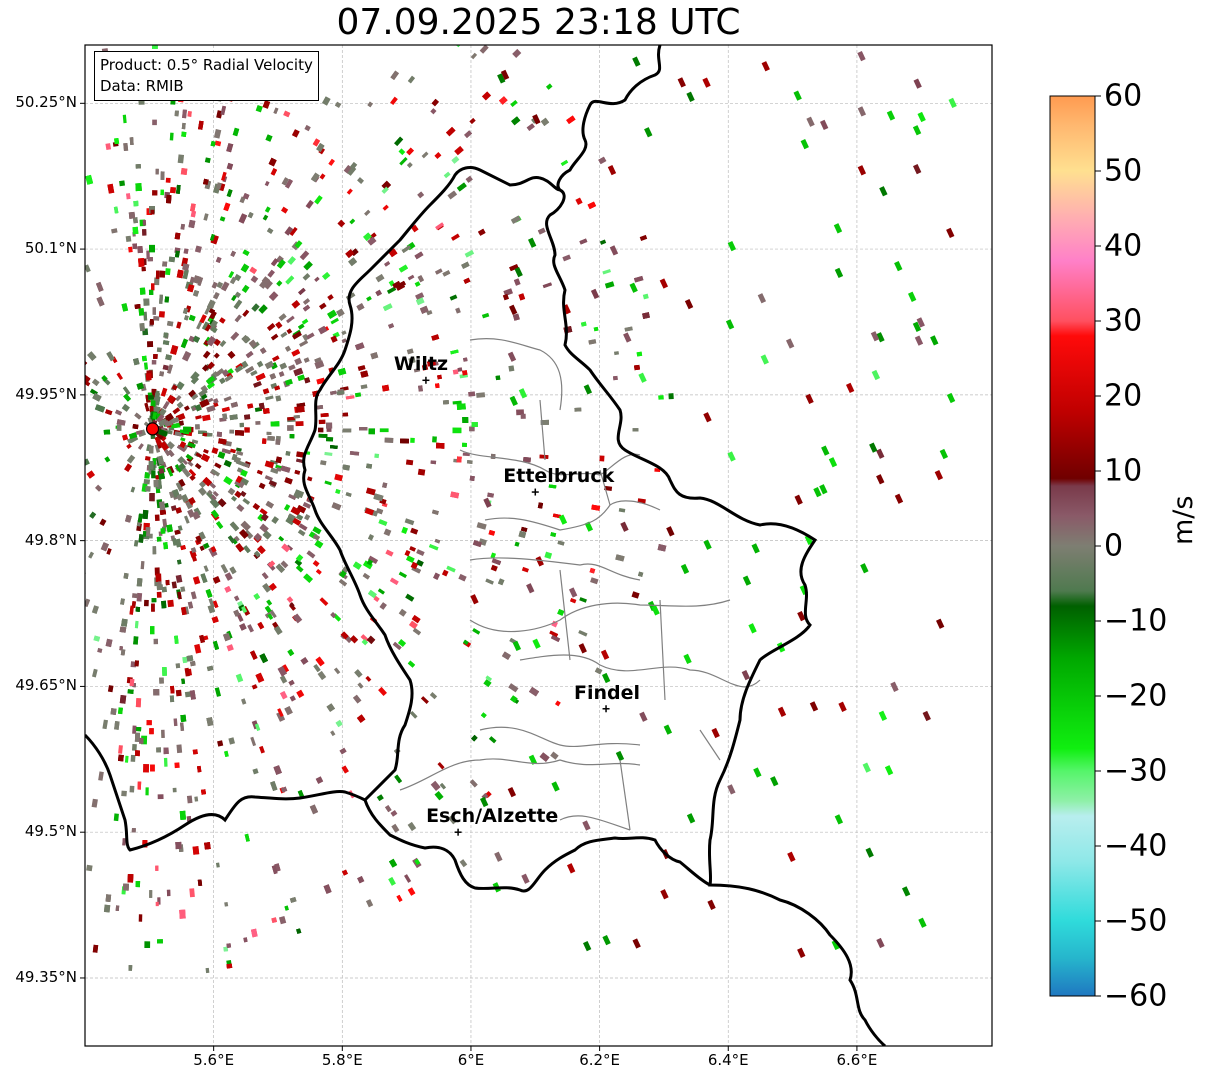  What do you see at coordinates (492, 816) in the screenshot?
I see `city-label: Esch/Alzette` at bounding box center [492, 816].